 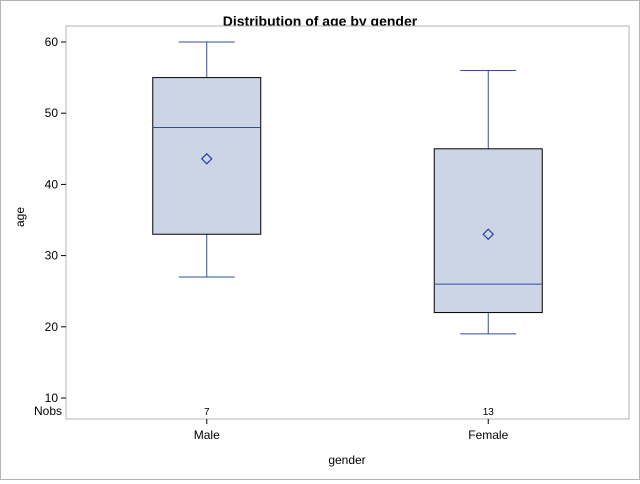 What do you see at coordinates (320, 21) in the screenshot?
I see `chart-title: Distribution of age by gender` at bounding box center [320, 21].